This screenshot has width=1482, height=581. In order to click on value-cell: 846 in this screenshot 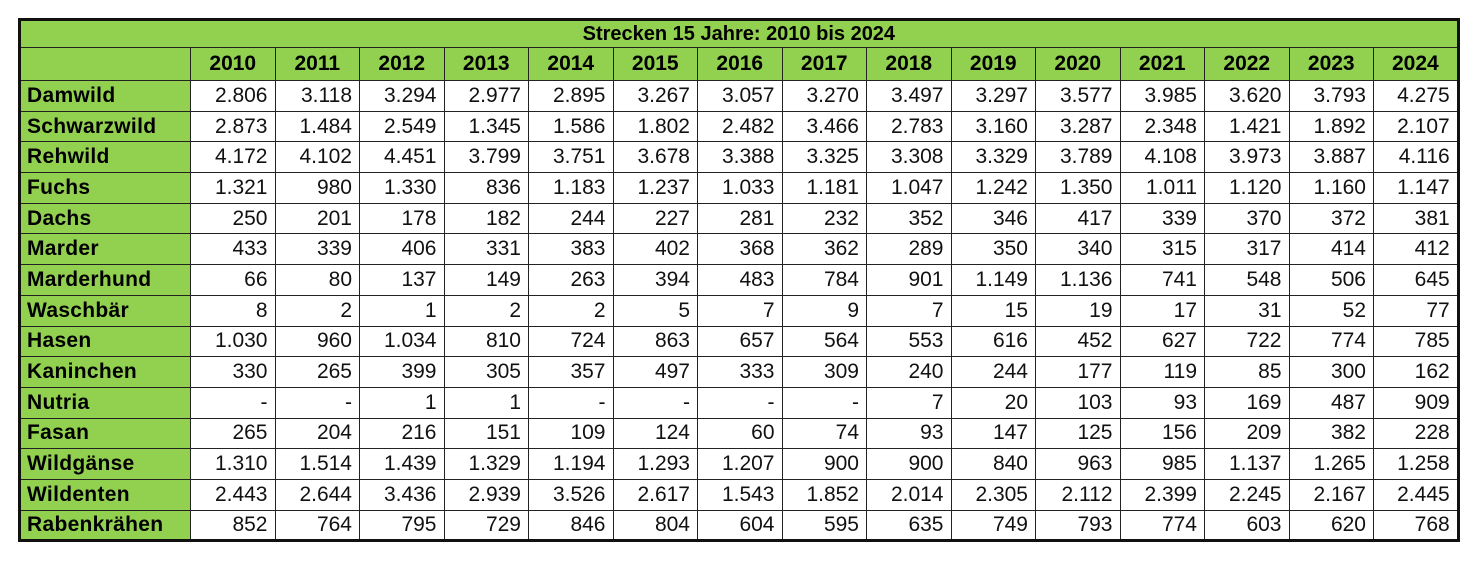, I will do `click(571, 525)`.